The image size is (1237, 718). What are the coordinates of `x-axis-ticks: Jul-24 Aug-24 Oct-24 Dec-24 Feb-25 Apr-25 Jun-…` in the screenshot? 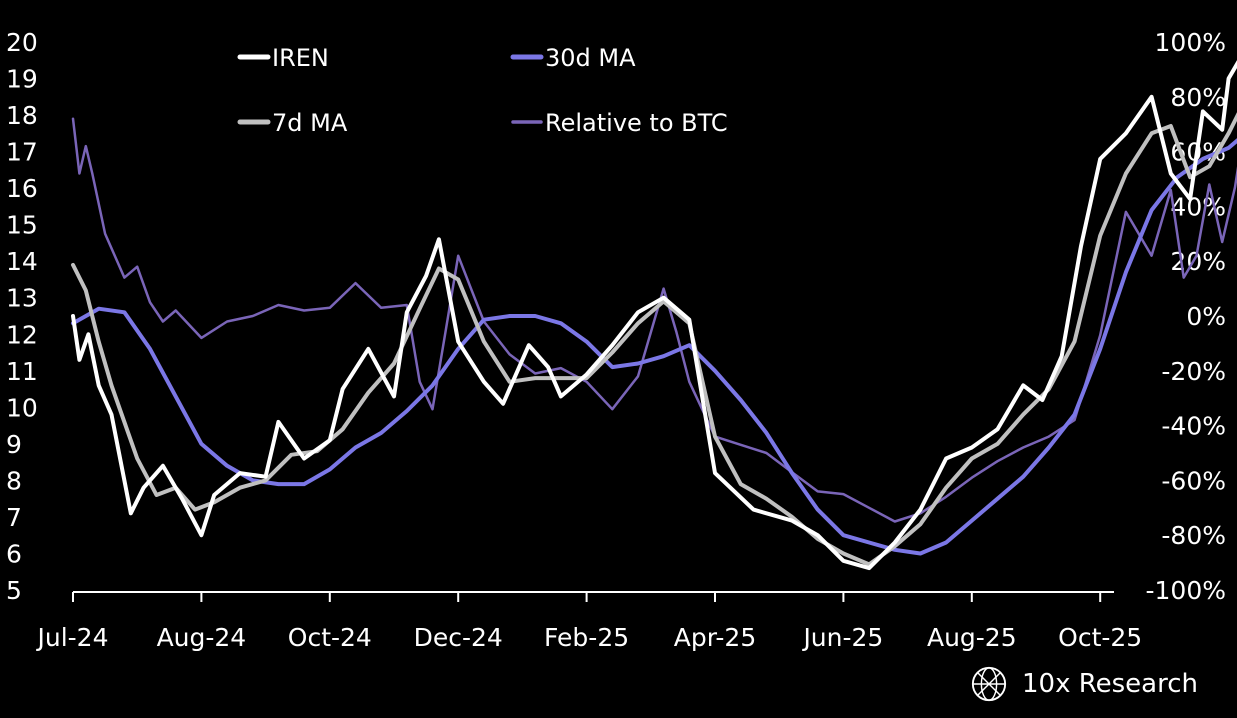 It's located at (589, 622).